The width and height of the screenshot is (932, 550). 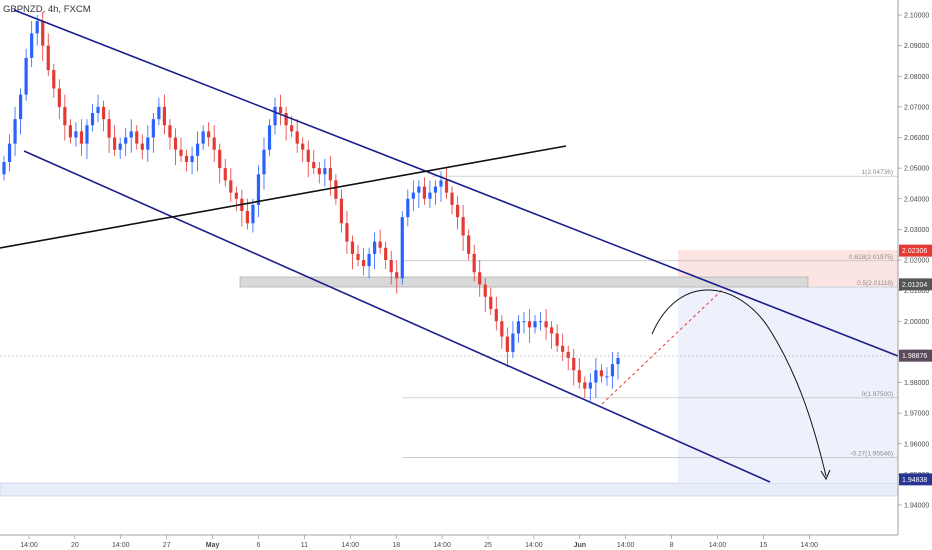 What do you see at coordinates (915, 365) in the screenshot?
I see `price-tags: 2.02306 2.01204 1.98876 1.94838` at bounding box center [915, 365].